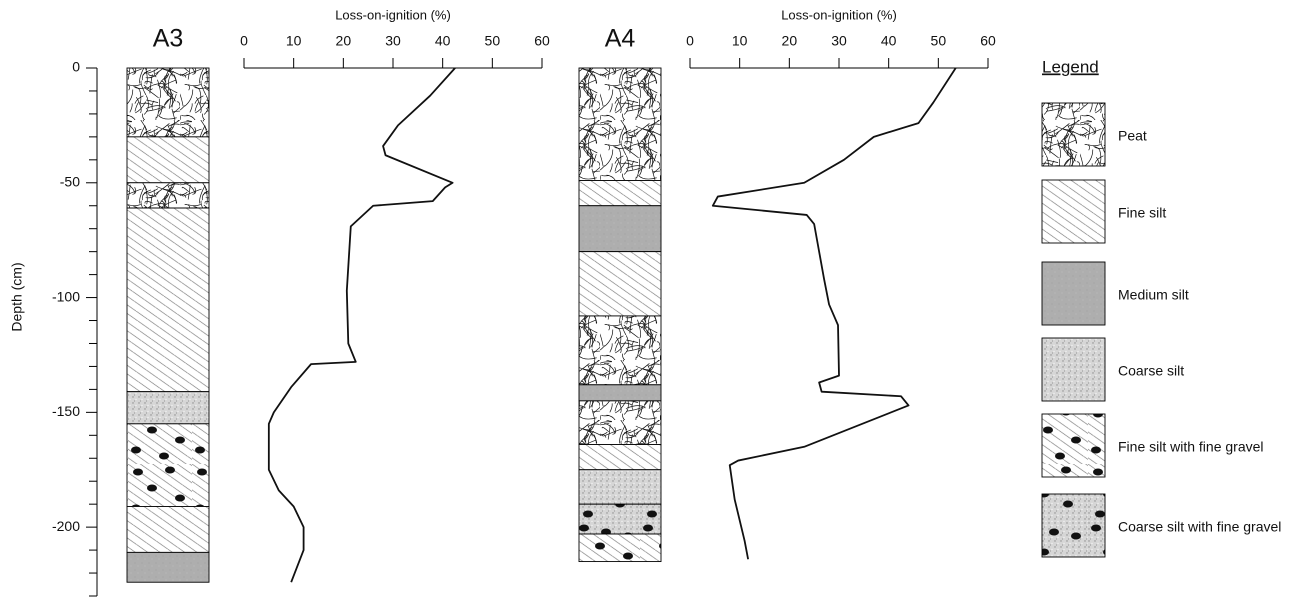 Image resolution: width=1315 pixels, height=598 pixels. Describe the element at coordinates (1132, 136) in the screenshot. I see `legend-label: Peat` at that location.